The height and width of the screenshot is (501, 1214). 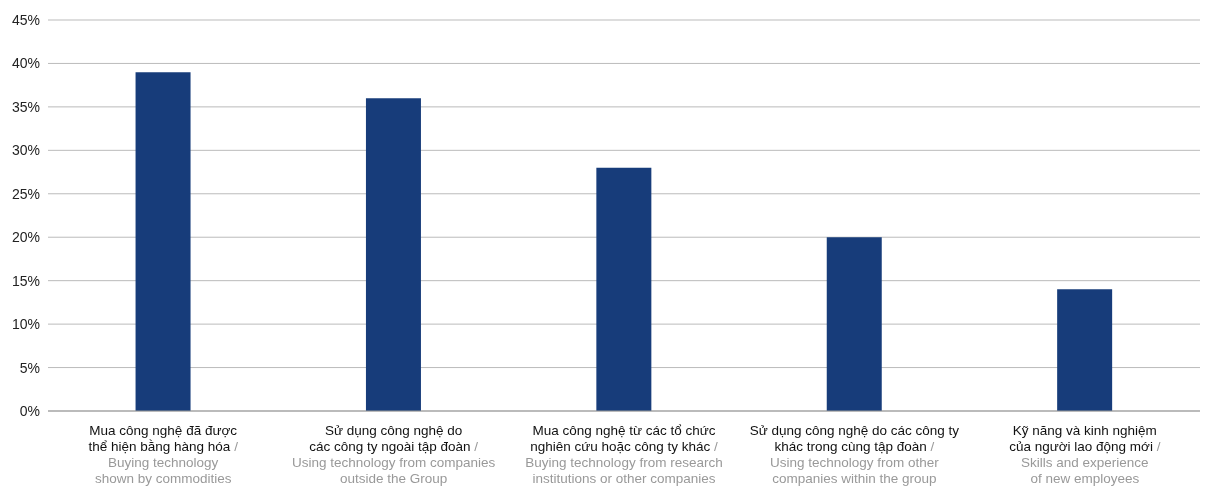 What do you see at coordinates (29, 410) in the screenshot?
I see `y-tick-label: 0%` at bounding box center [29, 410].